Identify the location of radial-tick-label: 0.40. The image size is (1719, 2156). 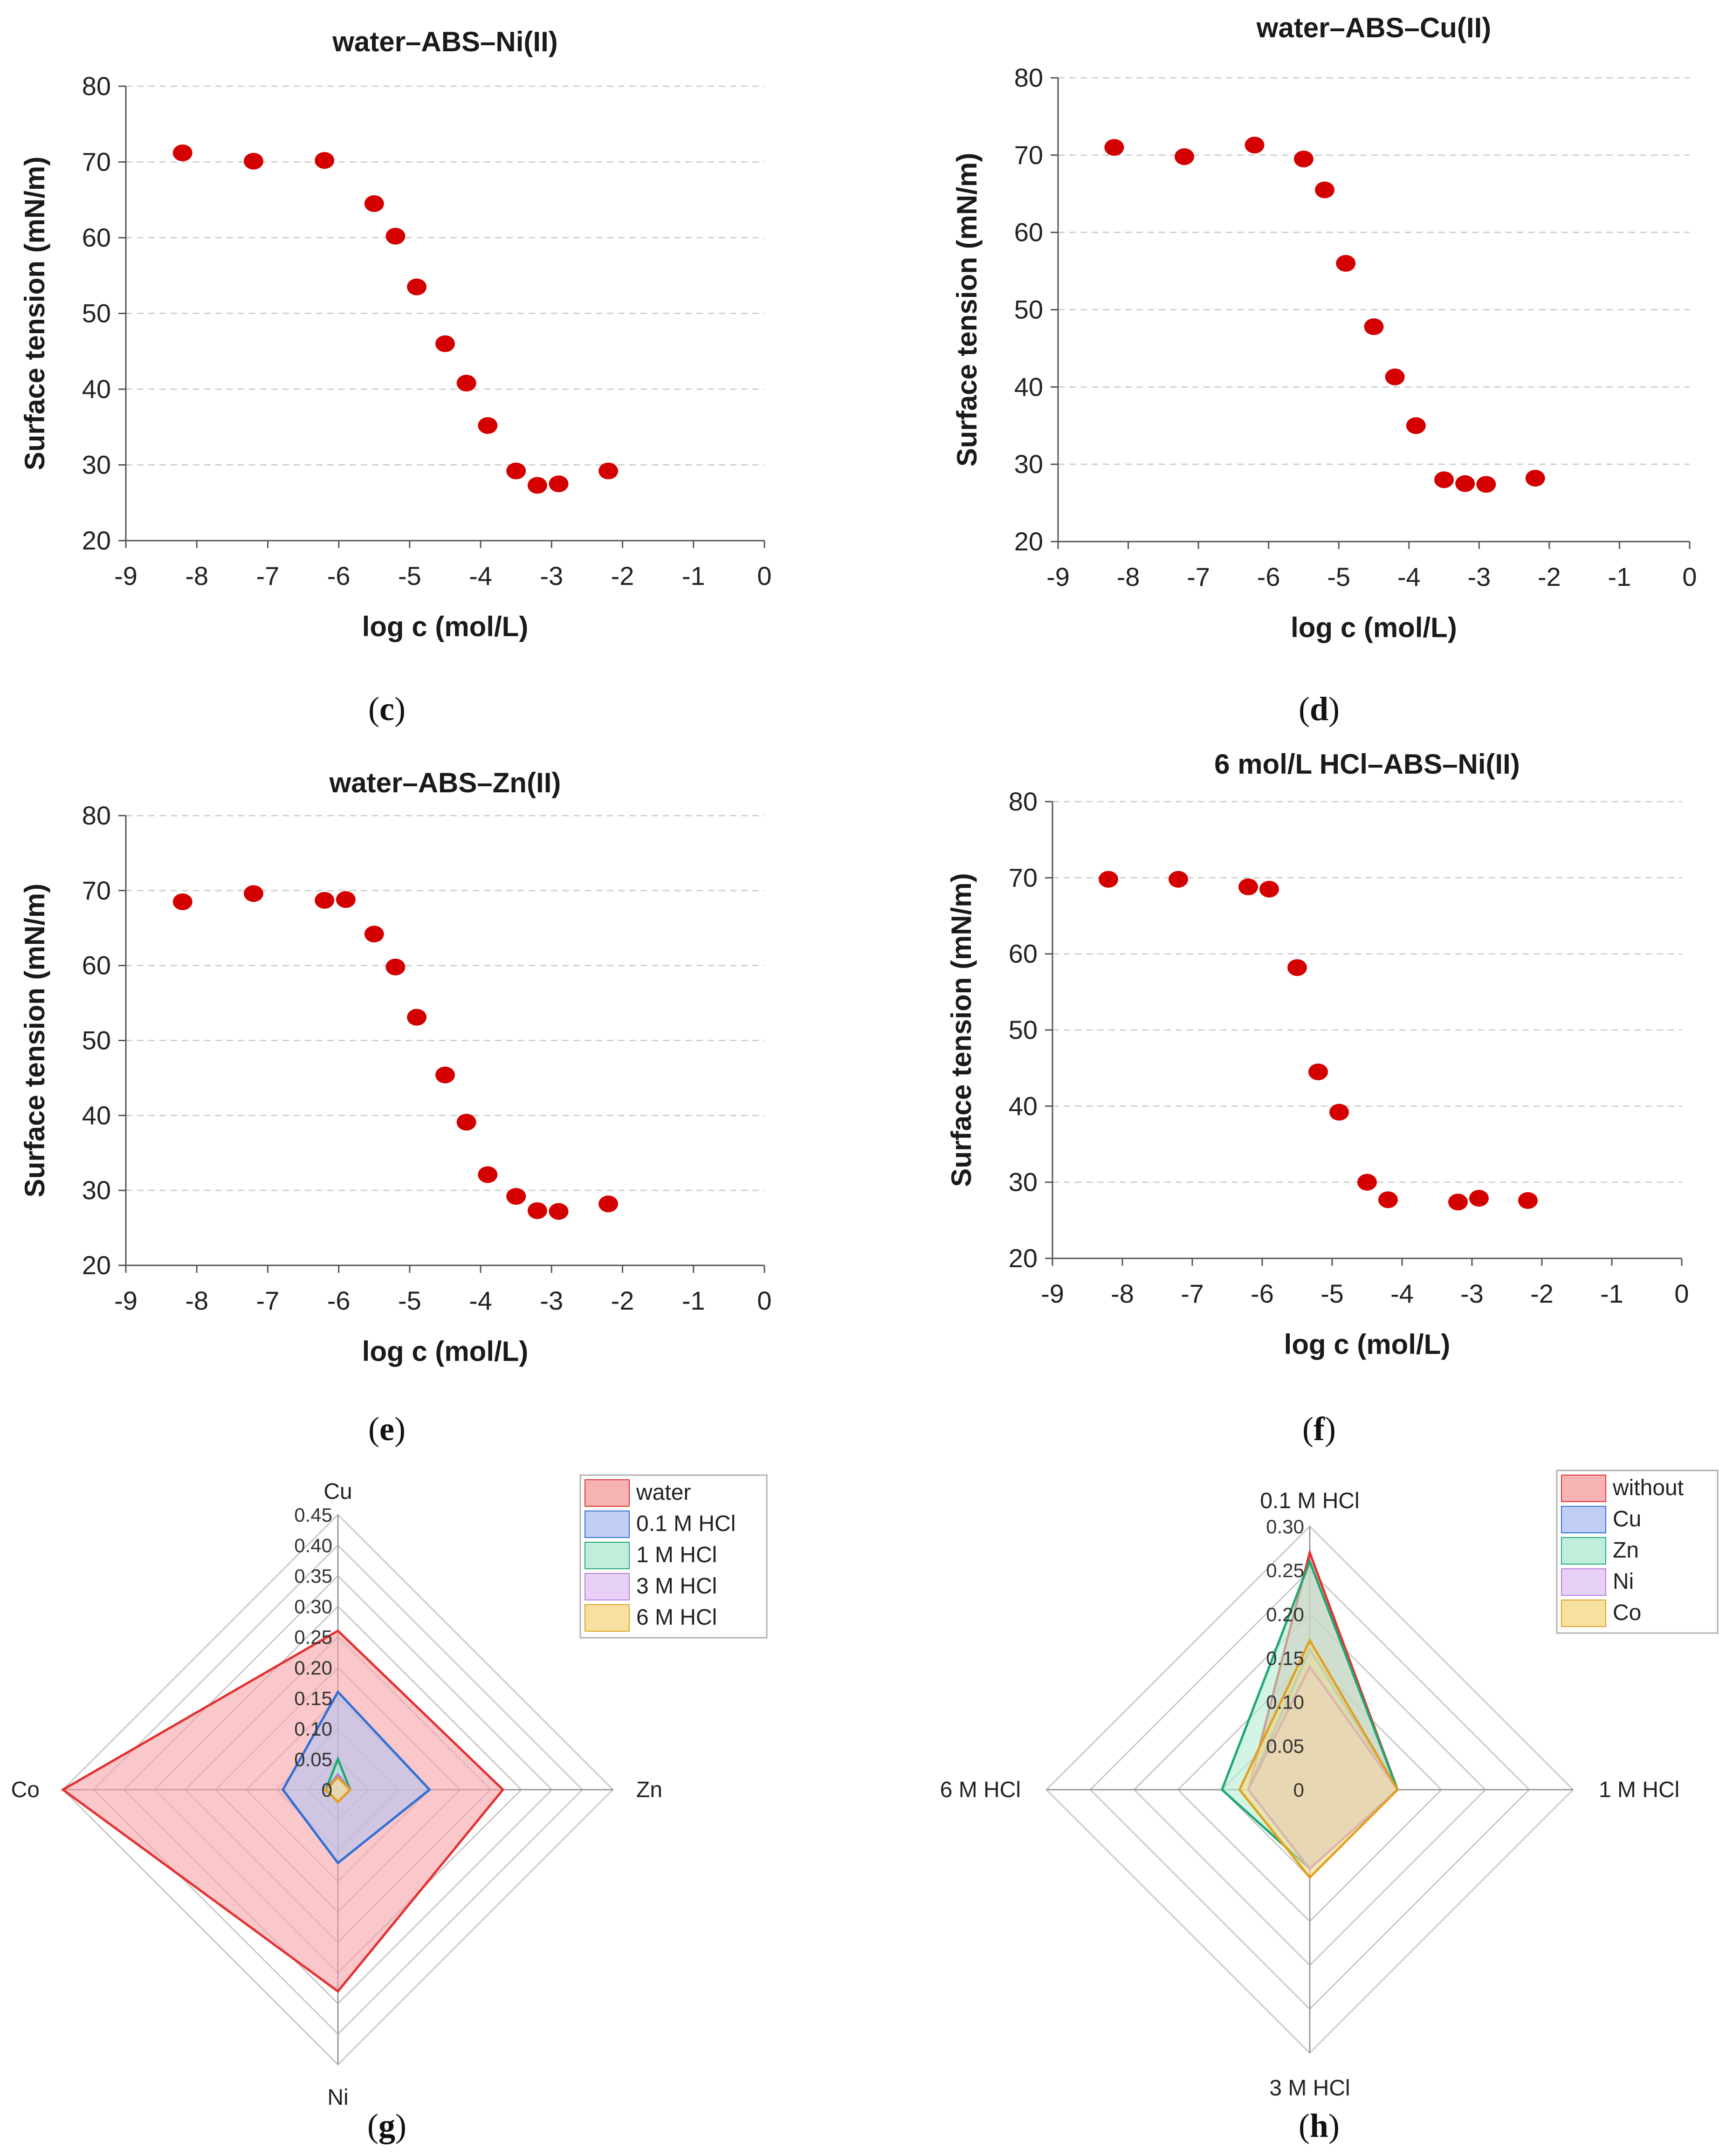
(313, 1546).